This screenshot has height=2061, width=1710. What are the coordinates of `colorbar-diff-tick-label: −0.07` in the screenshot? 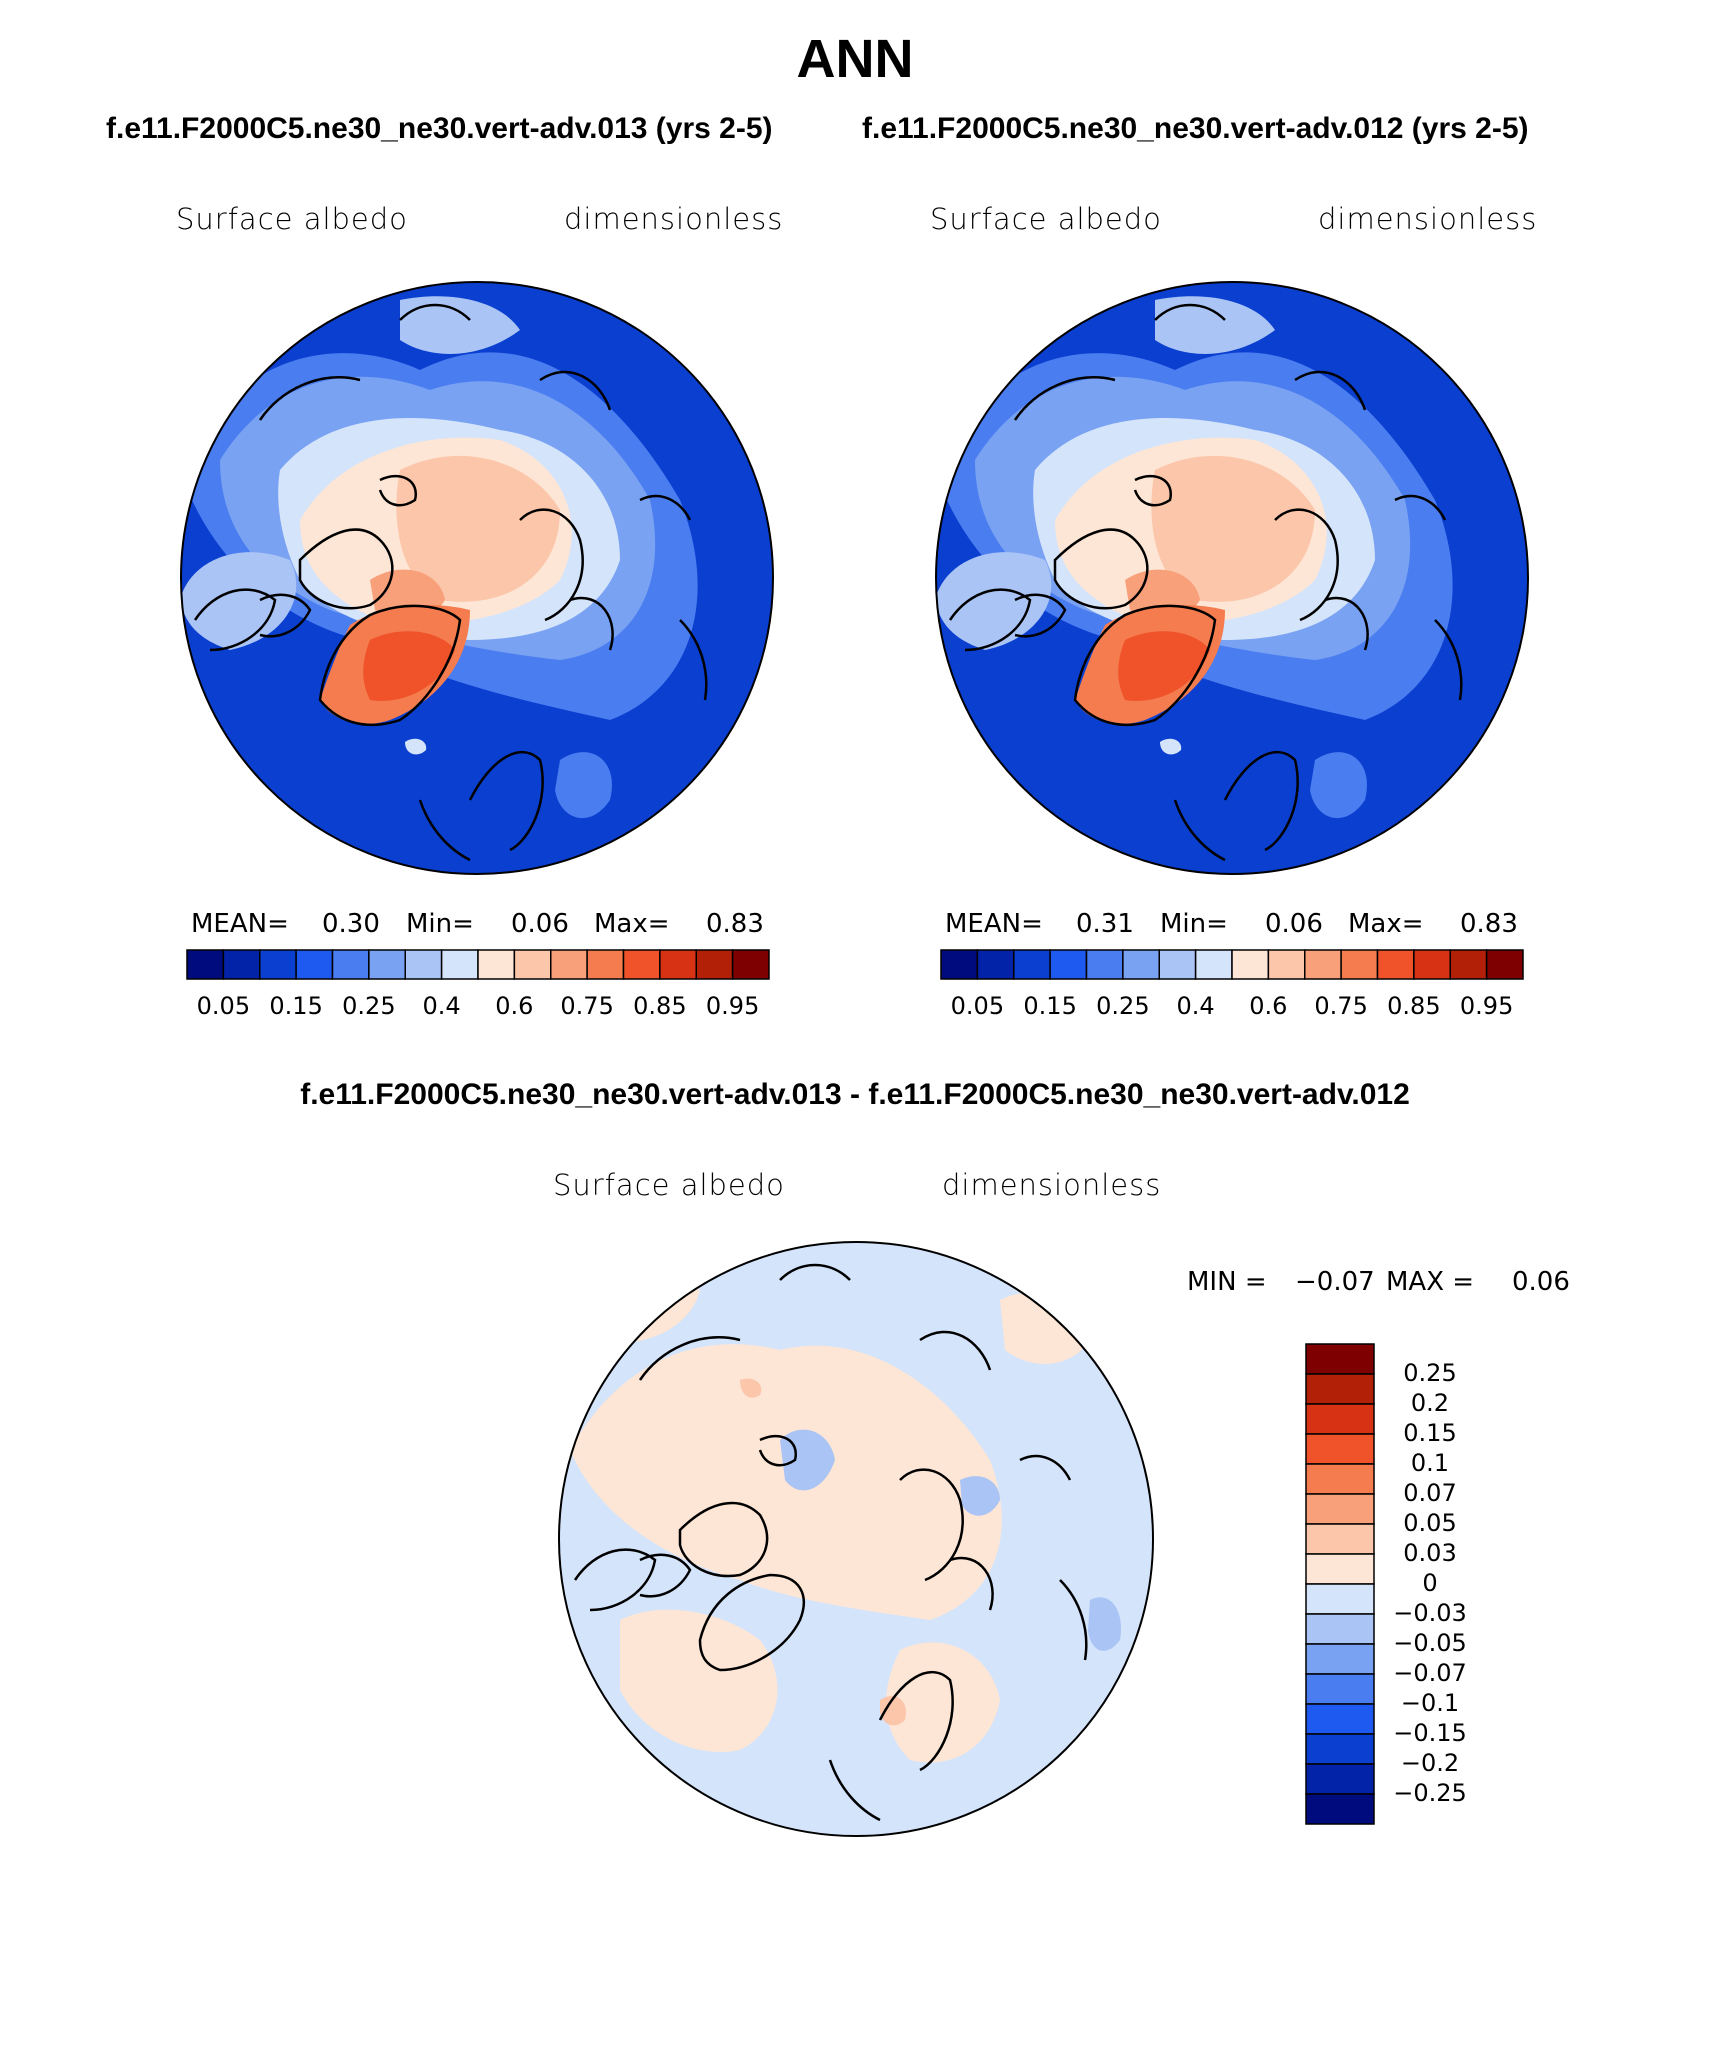 It's located at (1430, 1673).